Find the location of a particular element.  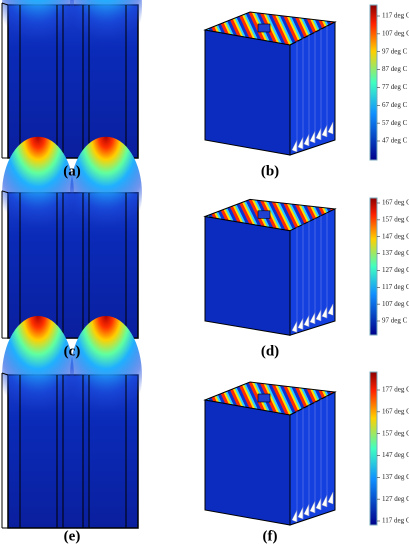

colorbar-label: 77 deg C is located at coordinates (395, 87).